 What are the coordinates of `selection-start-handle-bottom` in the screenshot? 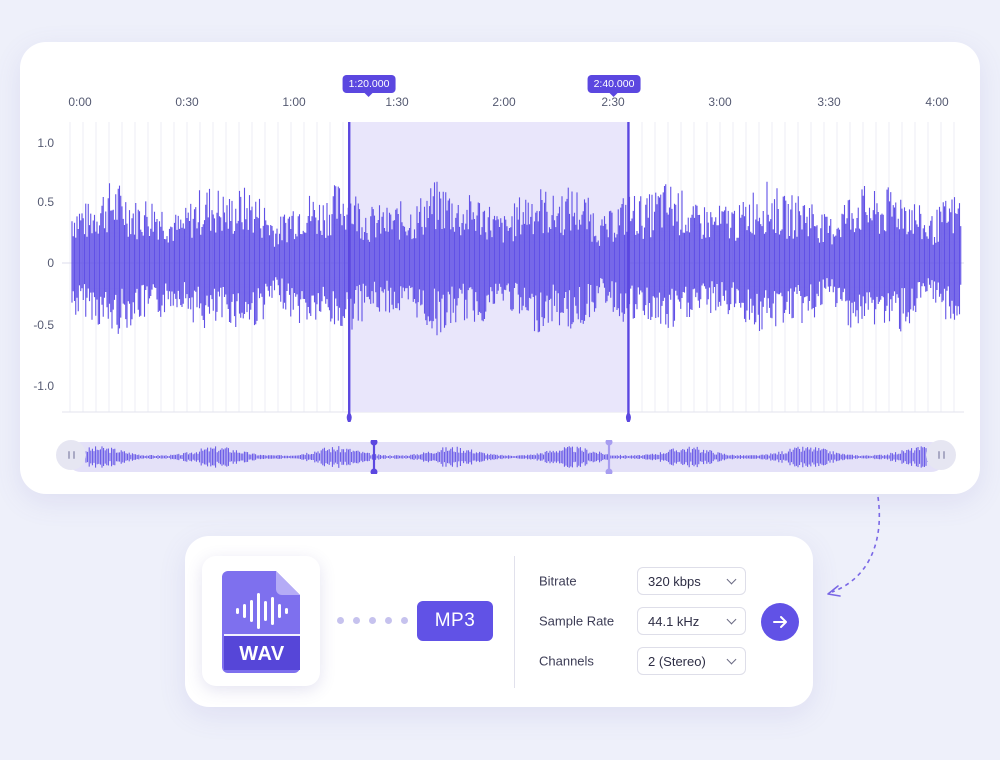 It's located at (349, 417).